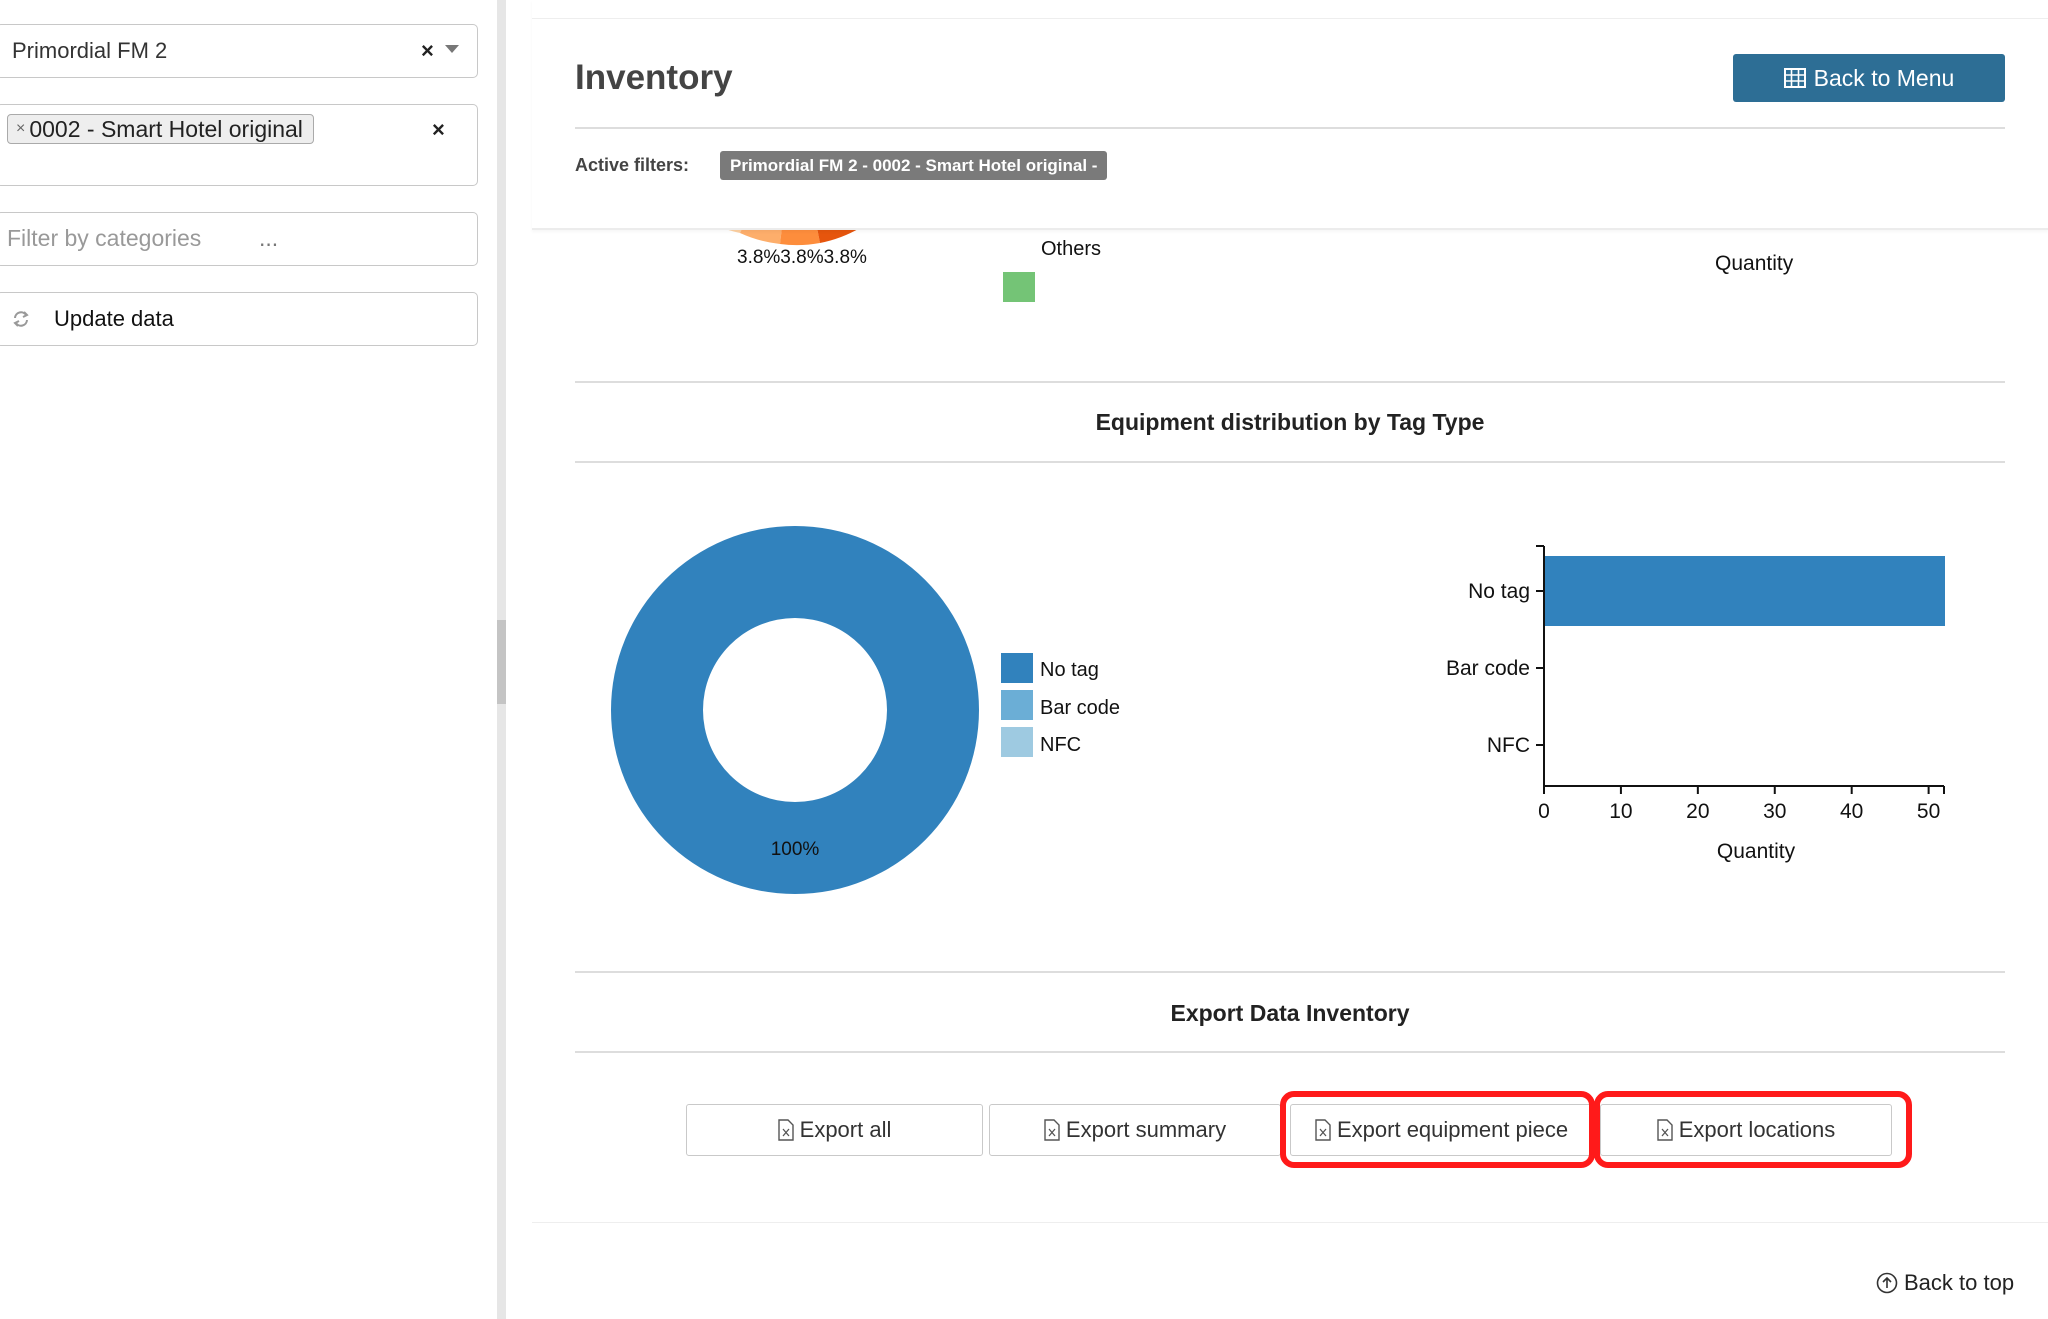 The width and height of the screenshot is (2048, 1319). I want to click on legend-swatch-others, so click(1019, 287).